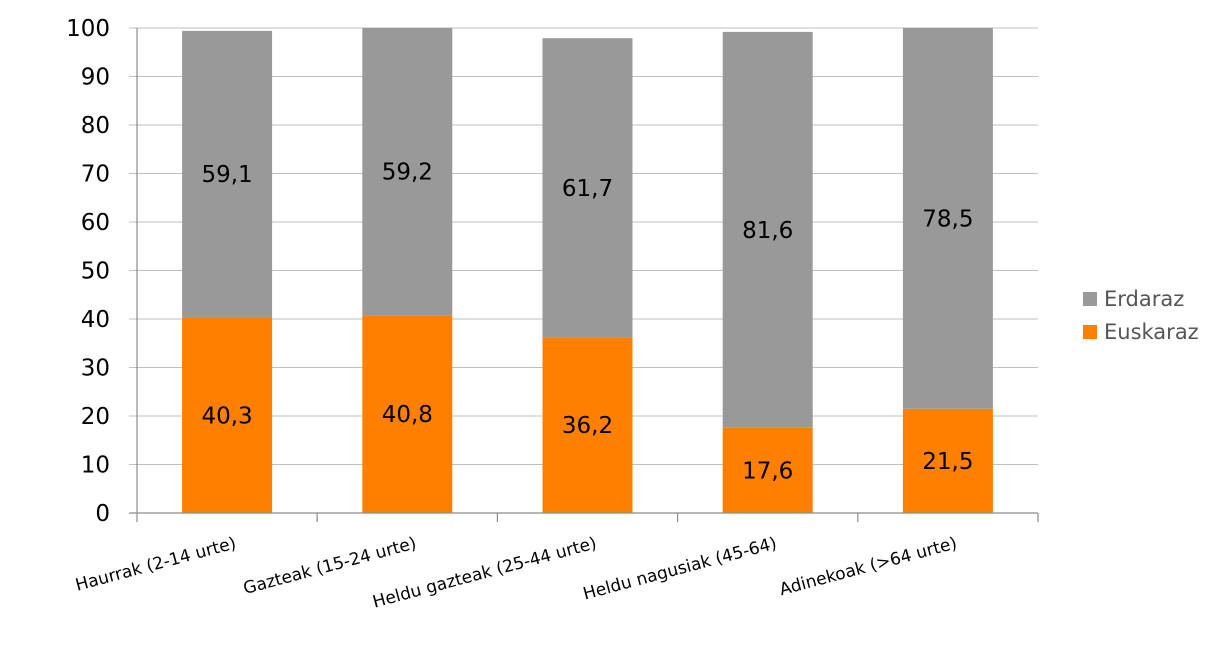 The height and width of the screenshot is (668, 1230). I want to click on y-tick-label: 60, so click(95, 223).